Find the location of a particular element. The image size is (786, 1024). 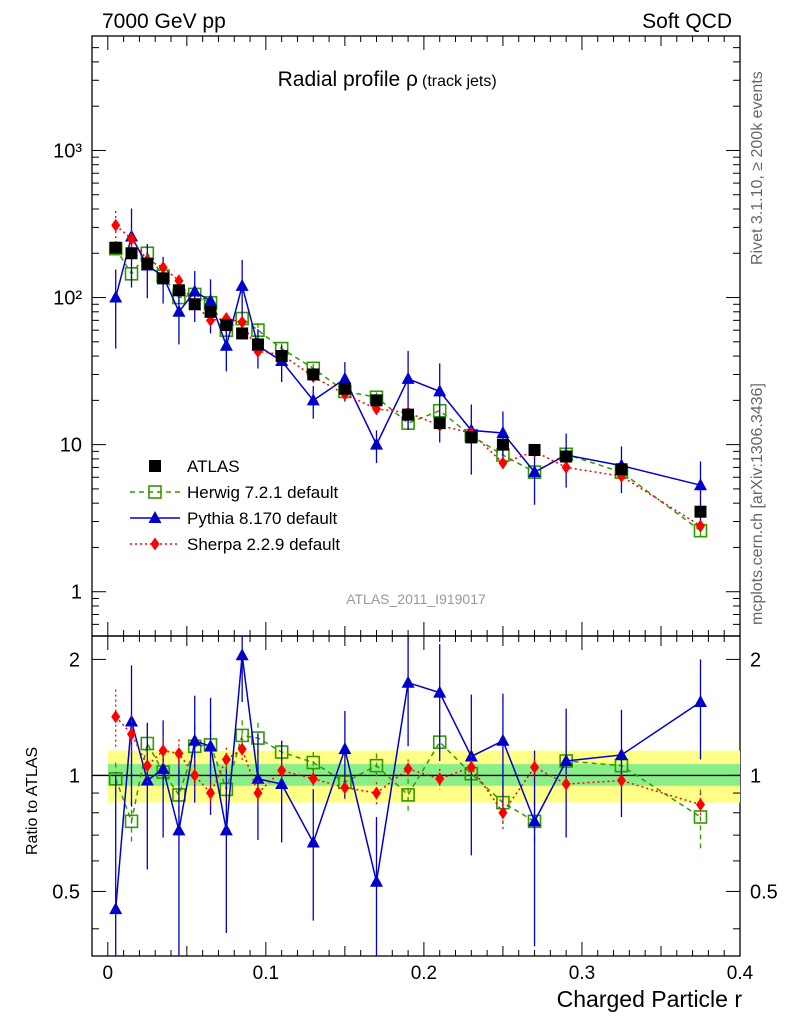

legend-label: ATLAS is located at coordinates (213, 466).